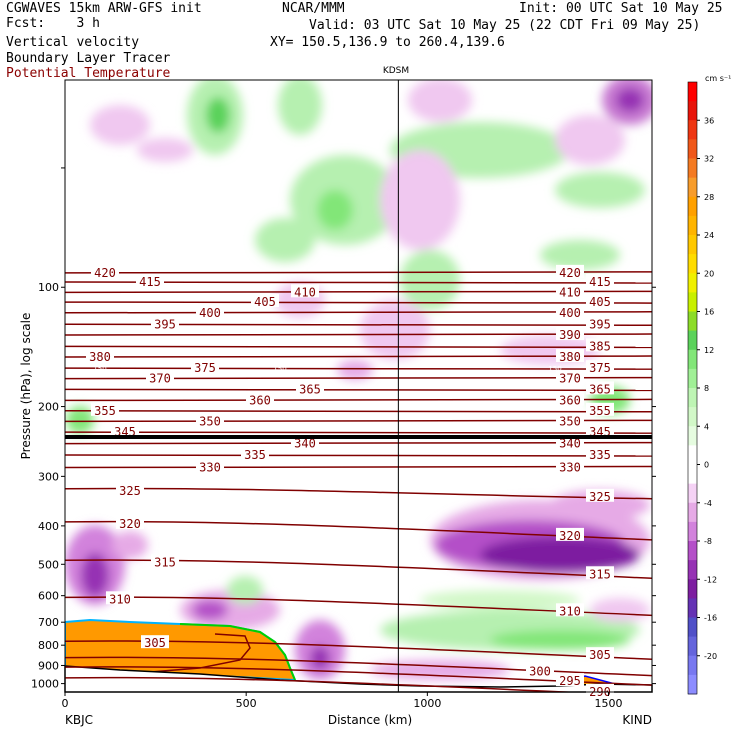 The height and width of the screenshot is (740, 740). What do you see at coordinates (702, 388) in the screenshot?
I see `colorbar: 36 32 28 24 20 16 12 8 4 0 -4 -8 -12 -16 -20` at bounding box center [702, 388].